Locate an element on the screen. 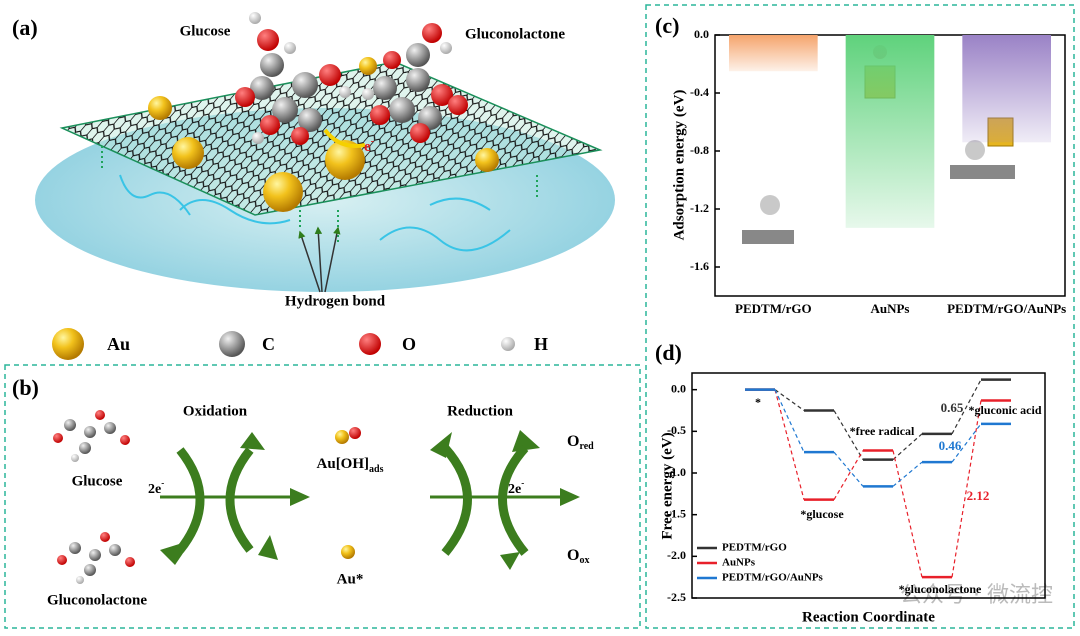  o-sub: red is located at coordinates (586, 446).